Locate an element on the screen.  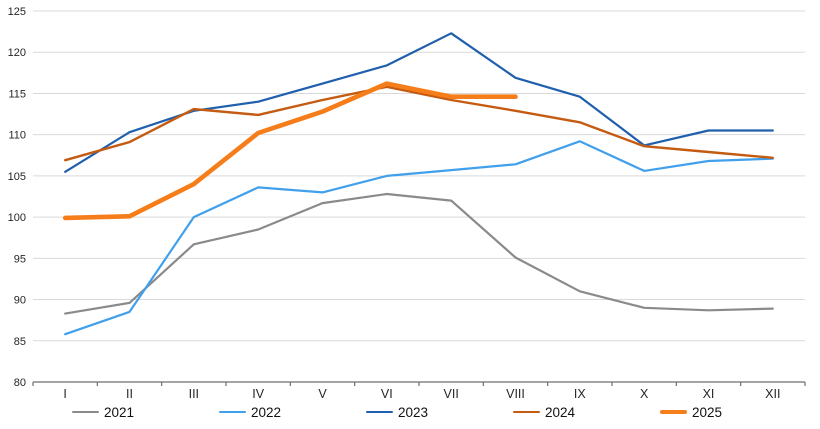
y-axis-tick-label: 105 is located at coordinates (17, 177).